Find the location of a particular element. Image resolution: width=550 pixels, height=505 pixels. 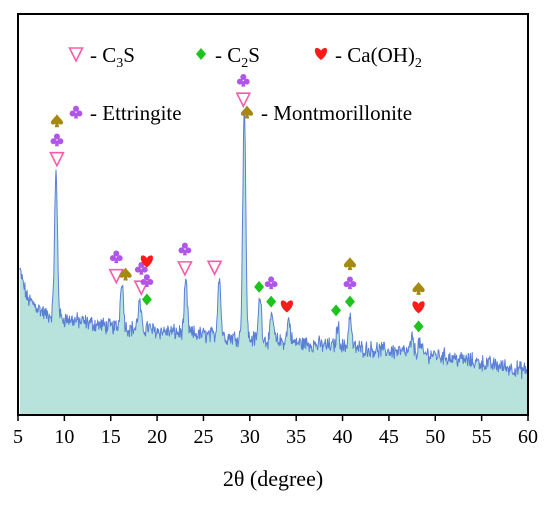

legend-label: - C2S is located at coordinates (237, 57).